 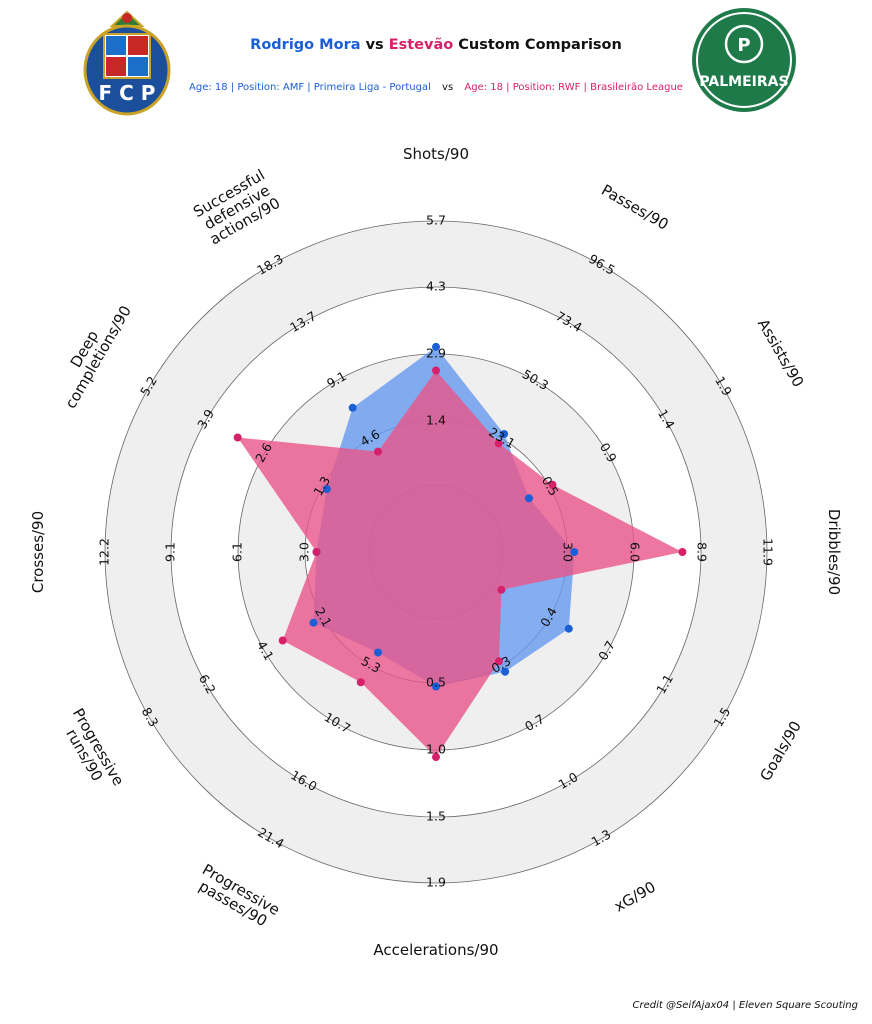 I want to click on fc-porto-logo: F C P, so click(x=127, y=60).